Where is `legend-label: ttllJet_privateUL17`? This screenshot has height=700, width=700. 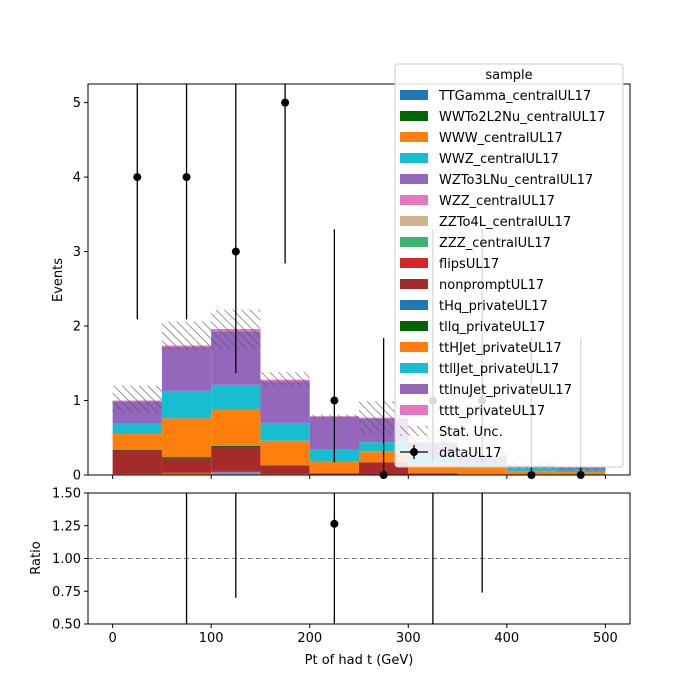 legend-label: ttllJet_privateUL17 is located at coordinates (499, 369).